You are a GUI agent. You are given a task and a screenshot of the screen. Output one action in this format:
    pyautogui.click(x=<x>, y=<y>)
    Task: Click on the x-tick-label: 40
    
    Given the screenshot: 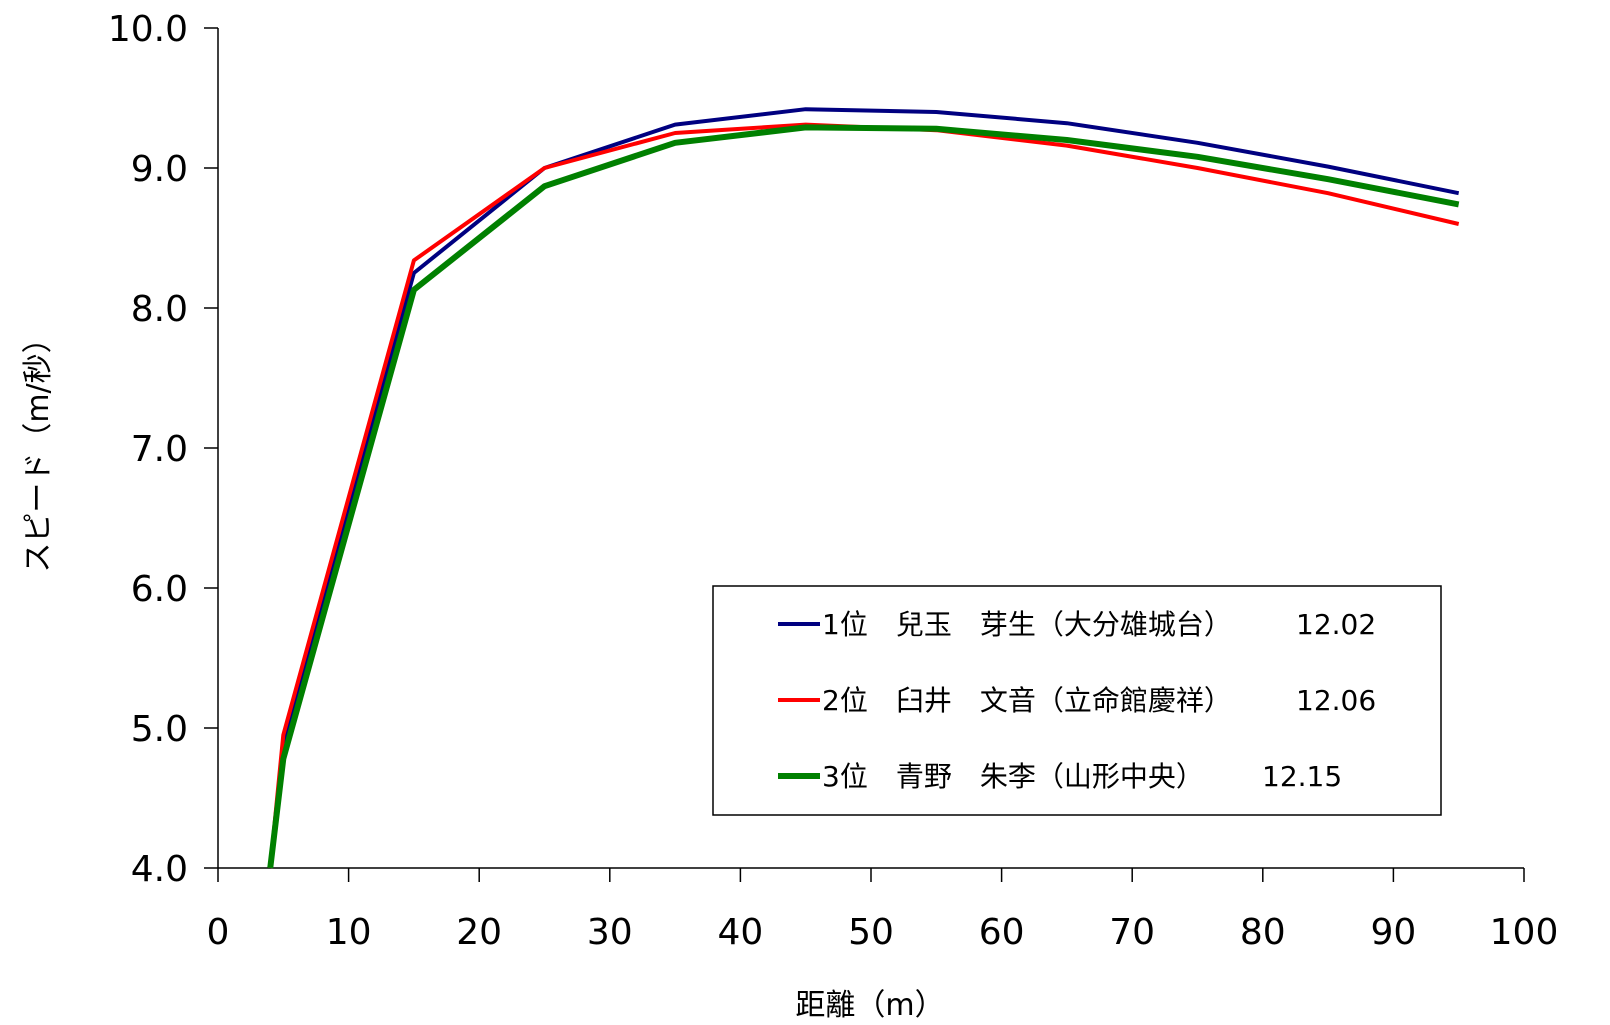 What is the action you would take?
    pyautogui.click(x=740, y=932)
    